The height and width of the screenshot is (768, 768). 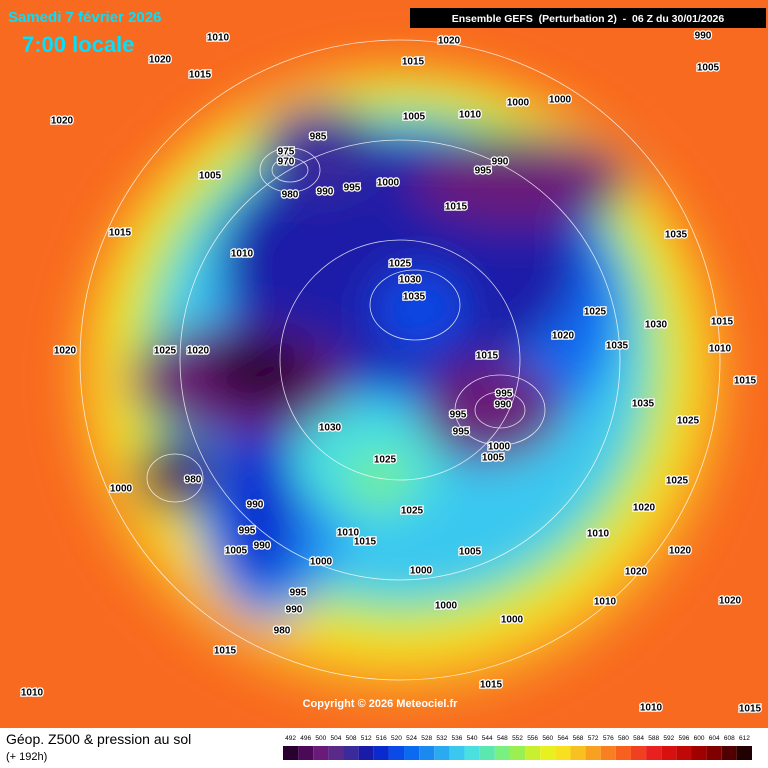 What do you see at coordinates (26, 757) in the screenshot?
I see `footer-lead: (+ 192h)` at bounding box center [26, 757].